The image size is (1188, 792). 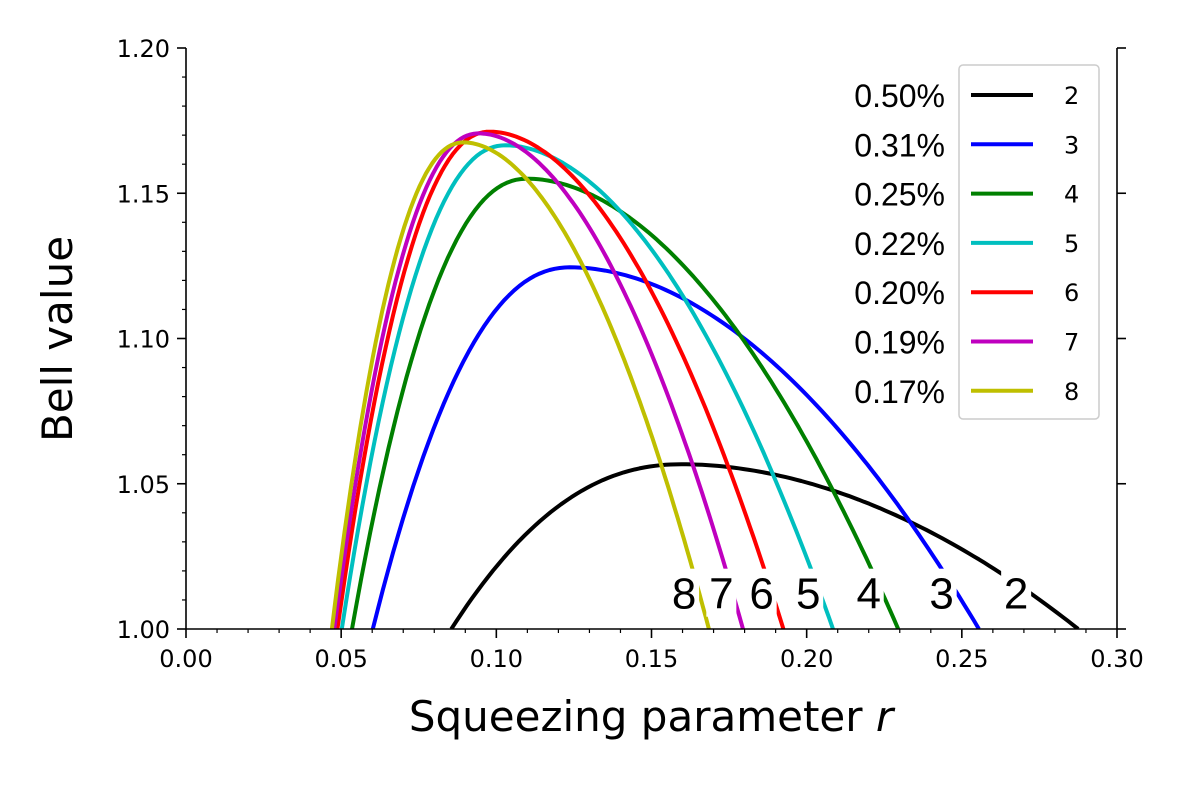 What do you see at coordinates (806, 659) in the screenshot?
I see `x-tick-label: 0.20` at bounding box center [806, 659].